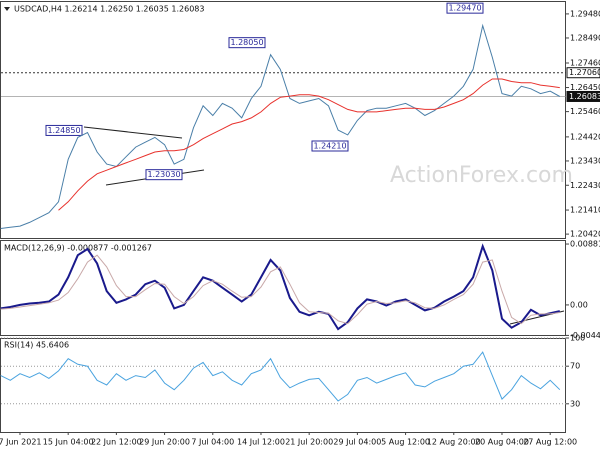 This screenshot has height=450, width=600. Describe the element at coordinates (405, 442) in the screenshot. I see `x-tick-label: 5 Aug 12:00` at that location.